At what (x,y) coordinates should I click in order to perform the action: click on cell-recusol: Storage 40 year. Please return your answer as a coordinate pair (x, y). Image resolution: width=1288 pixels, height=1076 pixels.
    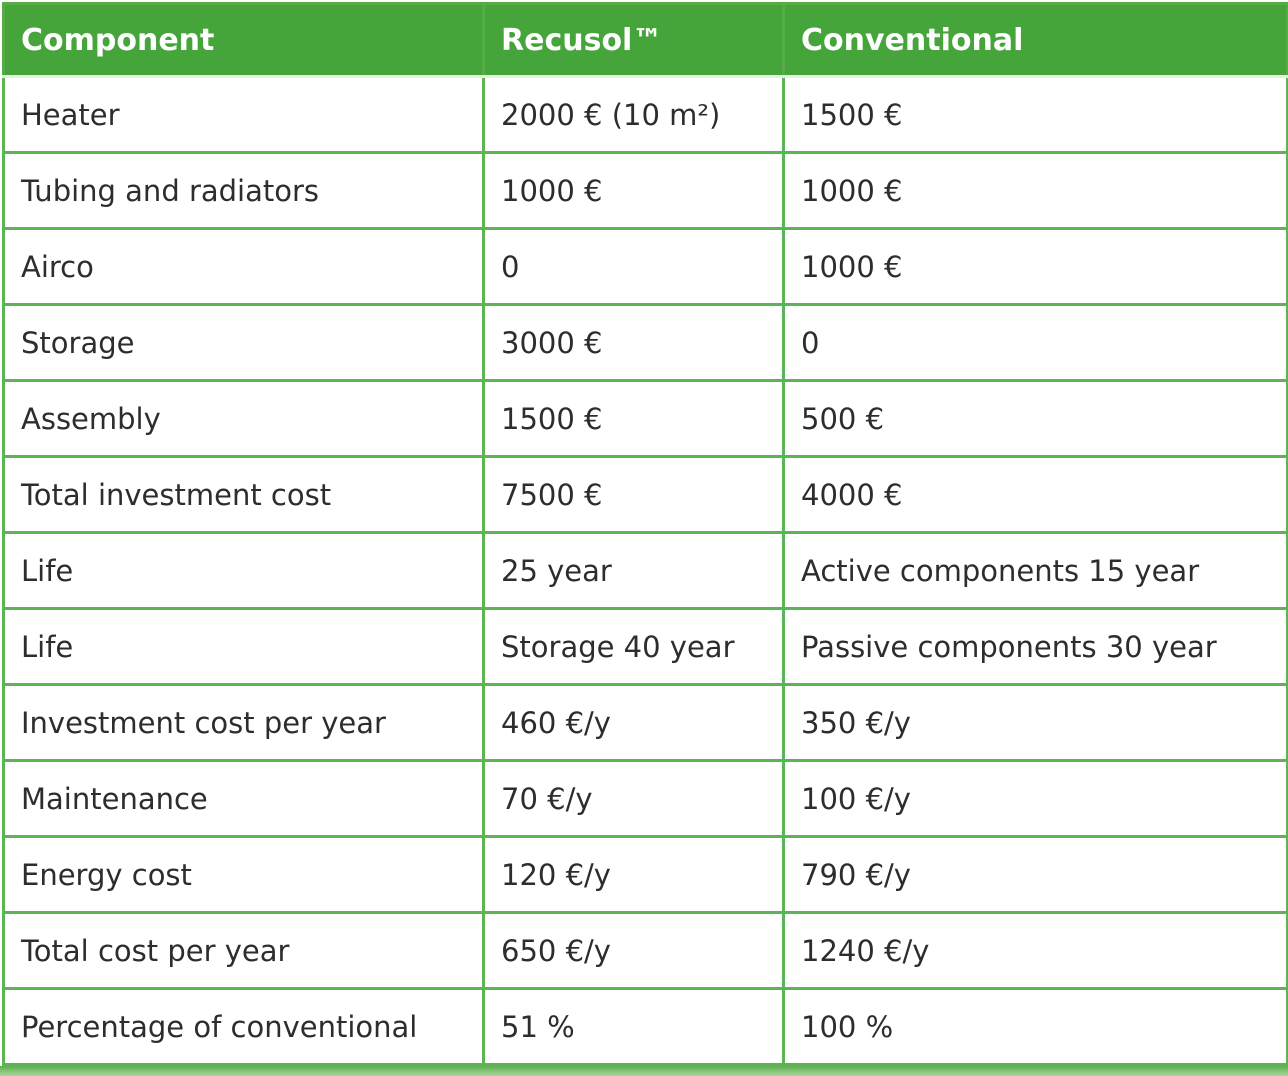
    Looking at the image, I should click on (633, 646).